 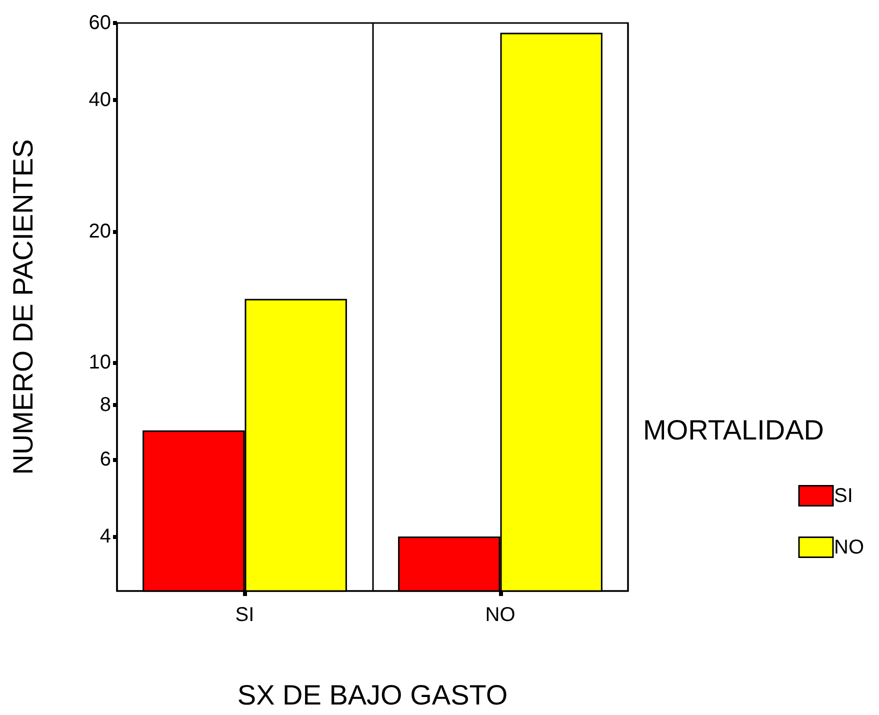 What do you see at coordinates (733, 430) in the screenshot?
I see `legend-title: MORTALIDAD` at bounding box center [733, 430].